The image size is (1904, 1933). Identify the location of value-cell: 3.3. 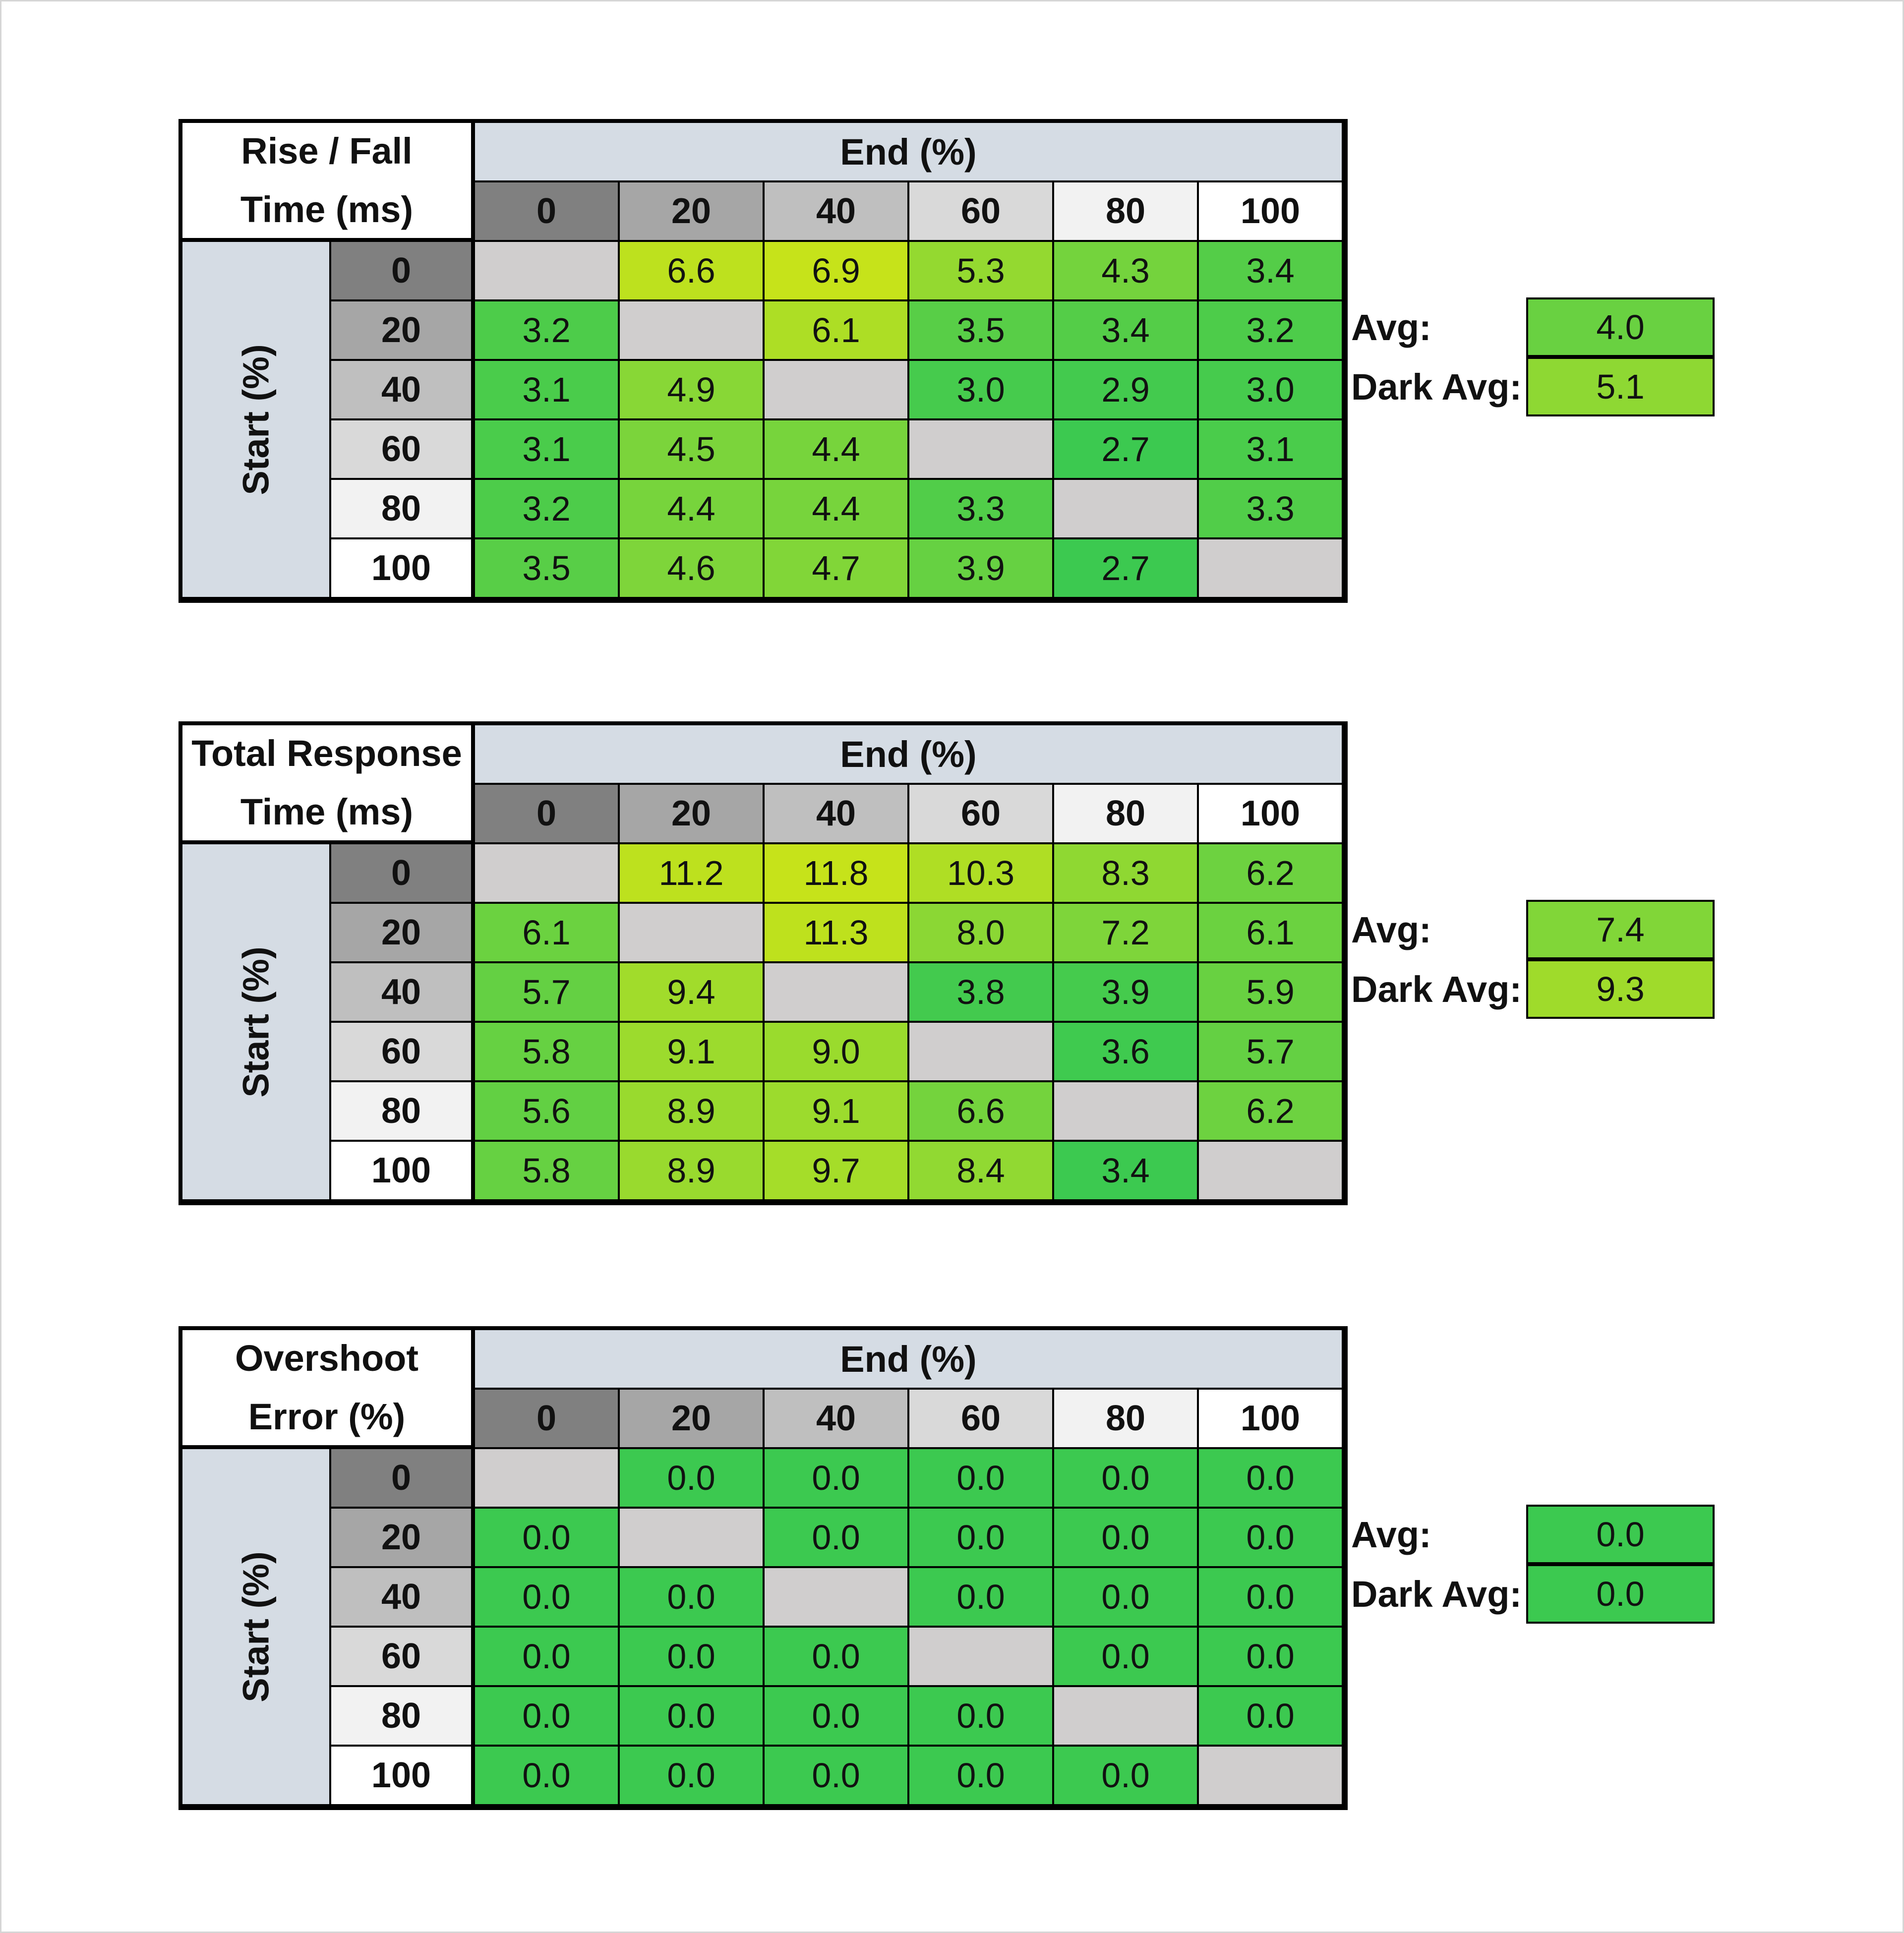
(1271, 509).